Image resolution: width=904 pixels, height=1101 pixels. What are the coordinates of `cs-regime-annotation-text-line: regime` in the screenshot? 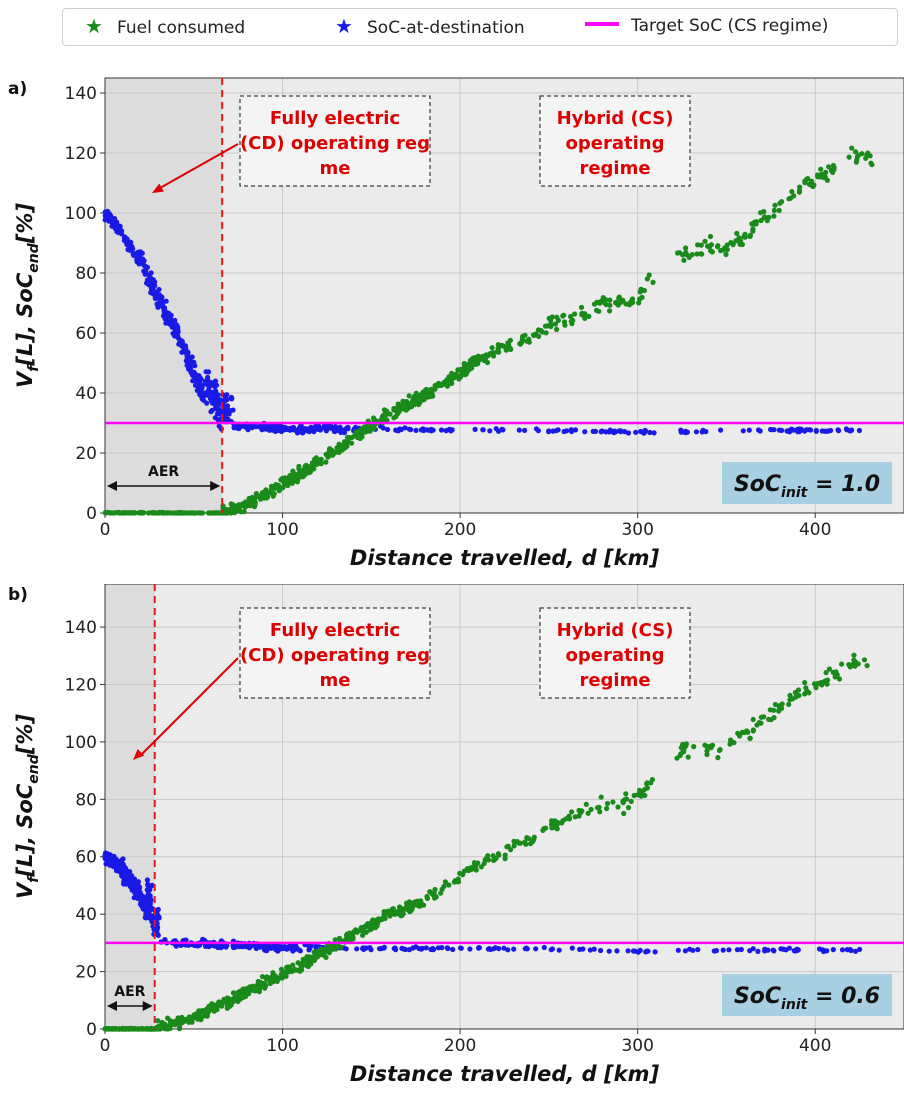 It's located at (614, 168).